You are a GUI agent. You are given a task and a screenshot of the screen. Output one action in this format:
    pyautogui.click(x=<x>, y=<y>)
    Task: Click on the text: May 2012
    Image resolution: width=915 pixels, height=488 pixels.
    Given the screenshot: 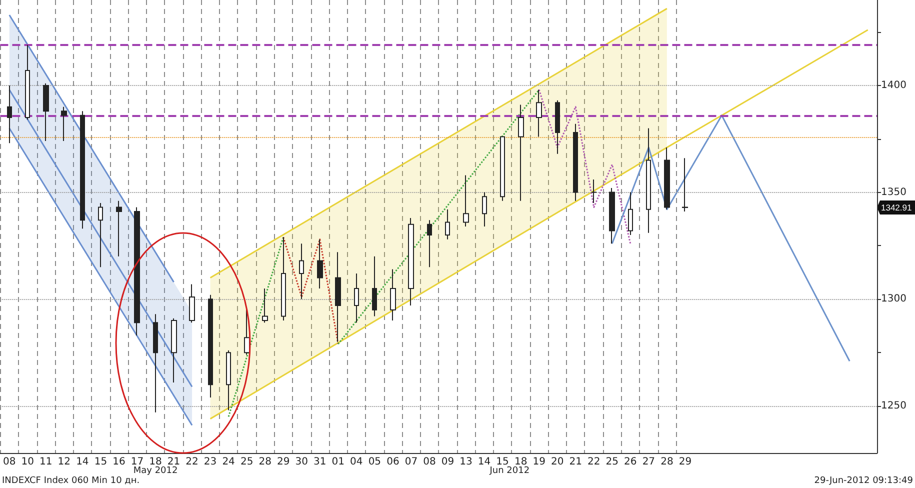 What is the action you would take?
    pyautogui.click(x=155, y=471)
    